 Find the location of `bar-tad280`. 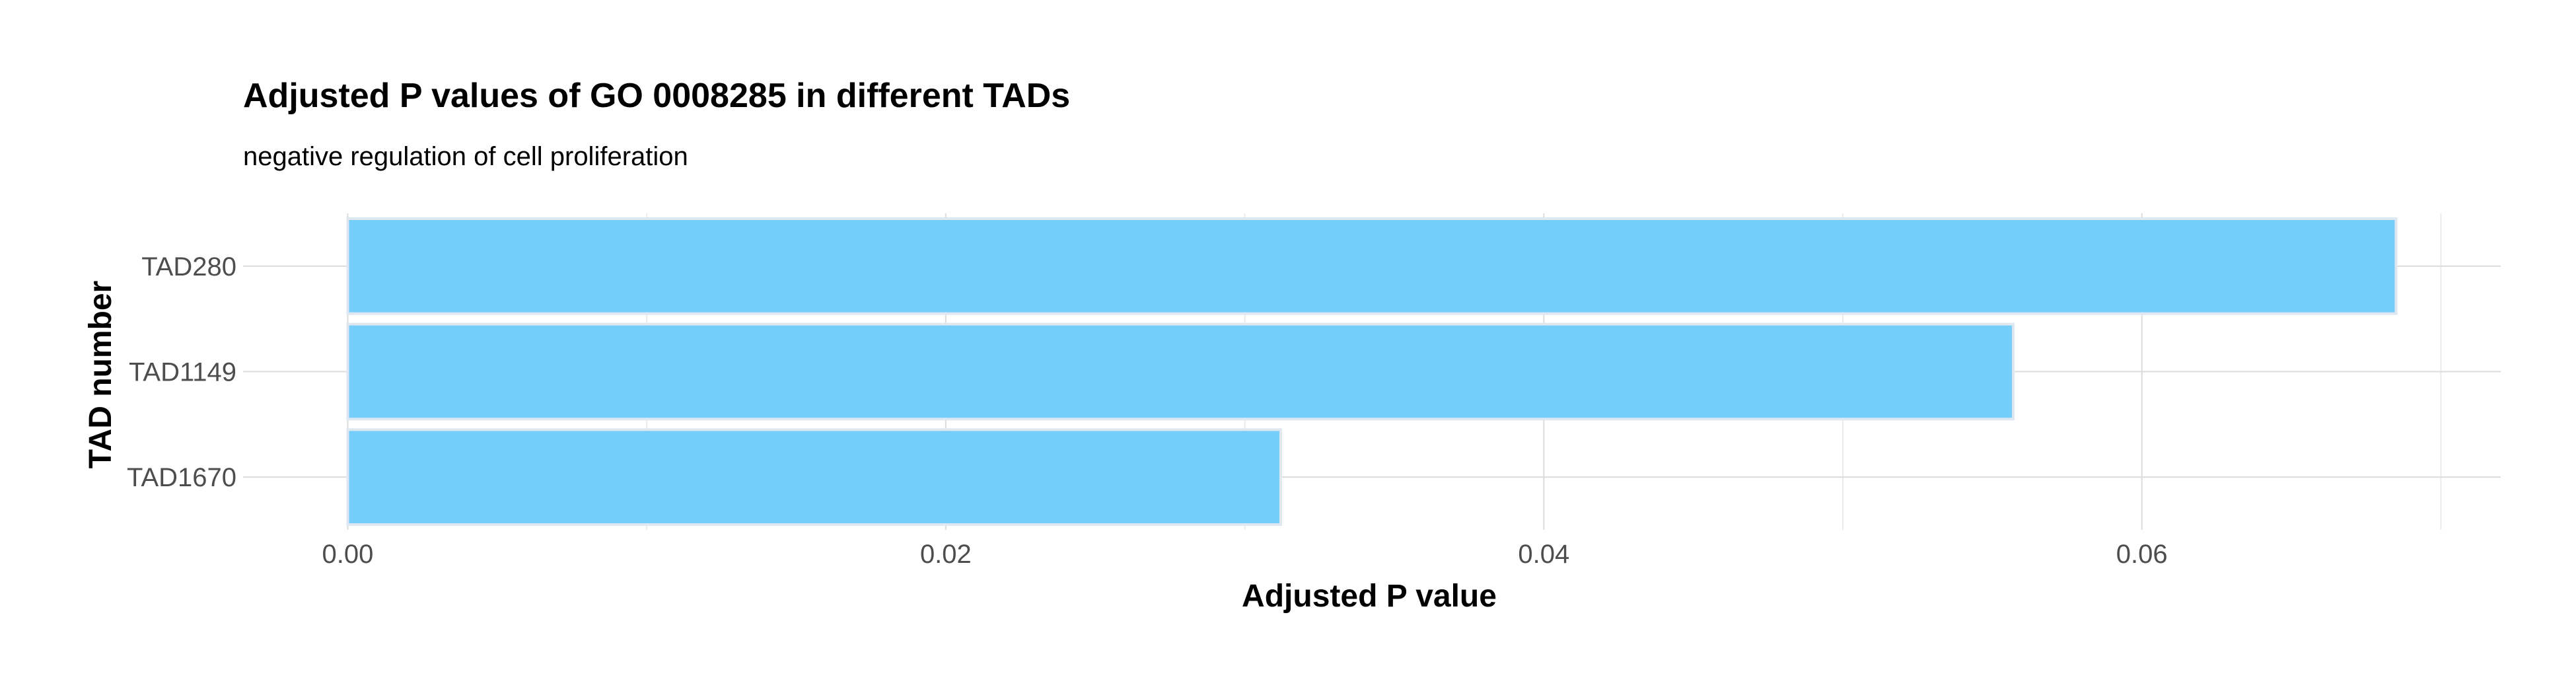

bar-tad280 is located at coordinates (1372, 266).